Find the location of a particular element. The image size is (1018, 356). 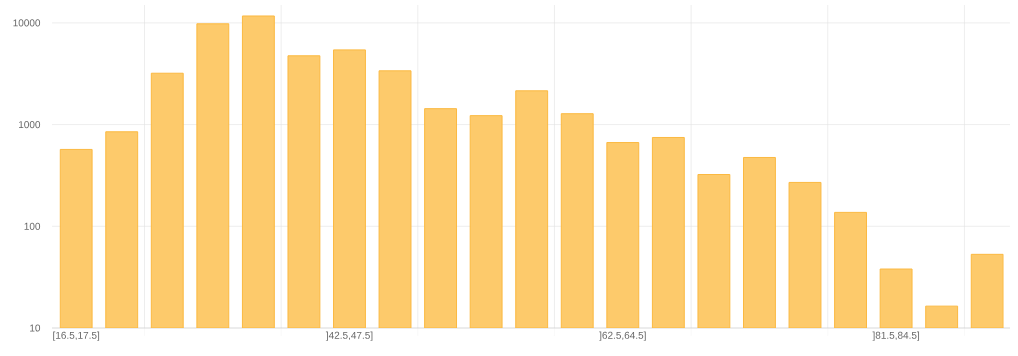

y-tick-label: 100 is located at coordinates (32, 226).